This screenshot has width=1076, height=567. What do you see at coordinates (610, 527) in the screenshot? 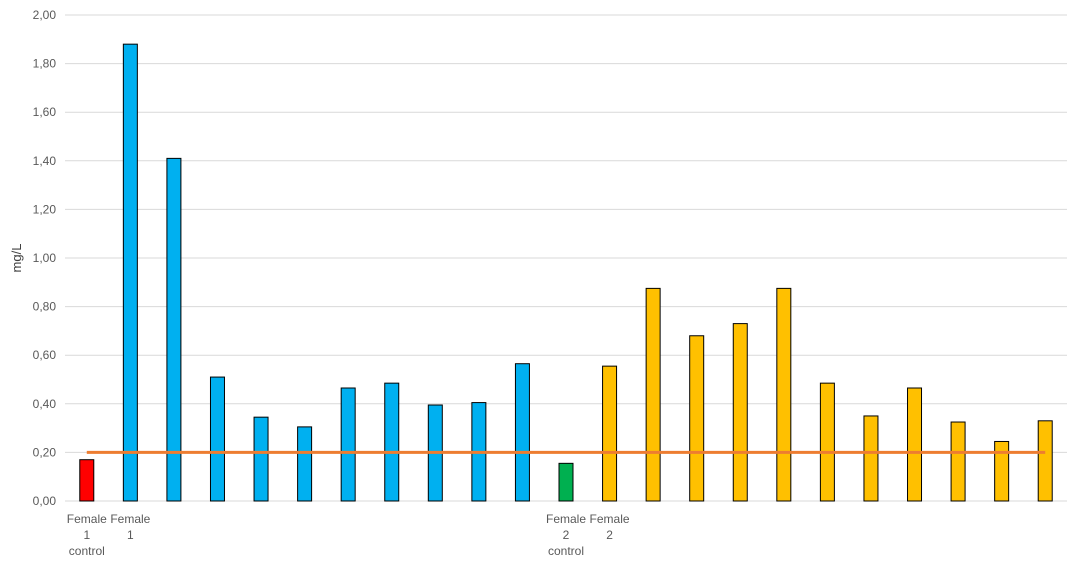
I see `x-category-label: Female 2` at bounding box center [610, 527].